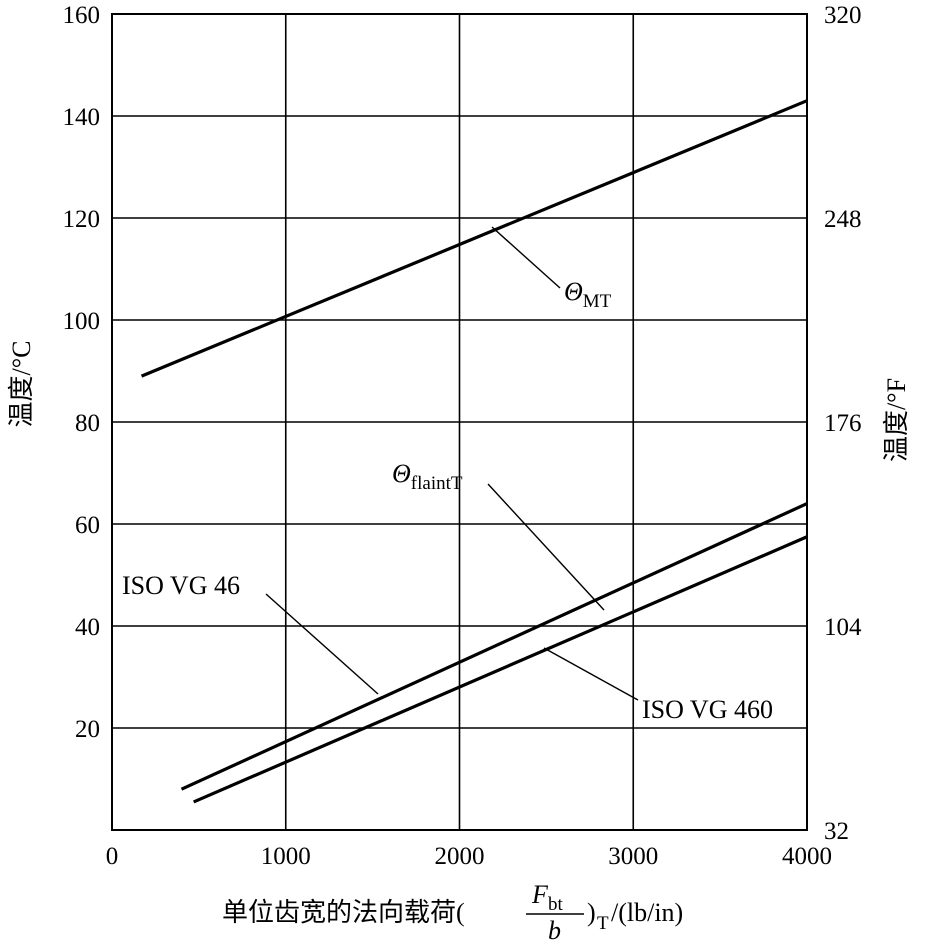 The width and height of the screenshot is (929, 941). Describe the element at coordinates (591, 912) in the screenshot. I see `x-axis-title-close-paren: )` at that location.